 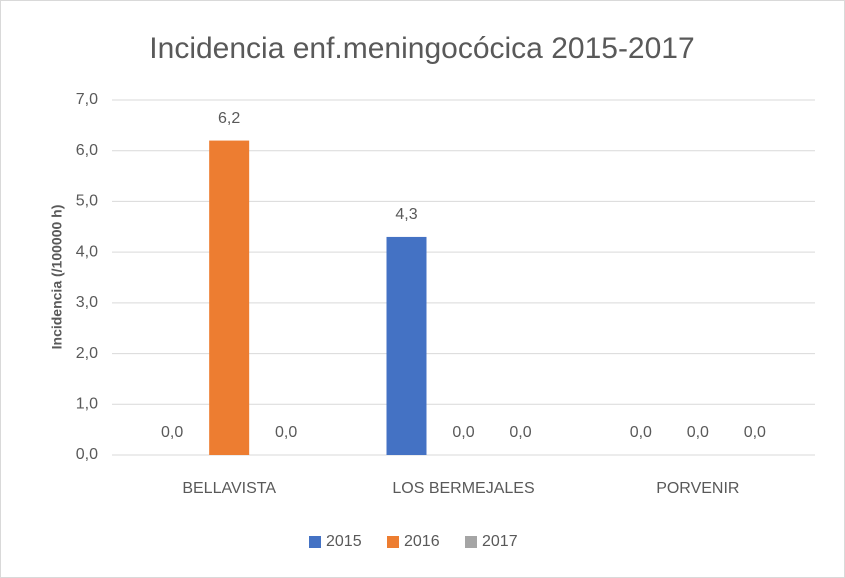 What do you see at coordinates (344, 541) in the screenshot?
I see `legend-label: 2015` at bounding box center [344, 541].